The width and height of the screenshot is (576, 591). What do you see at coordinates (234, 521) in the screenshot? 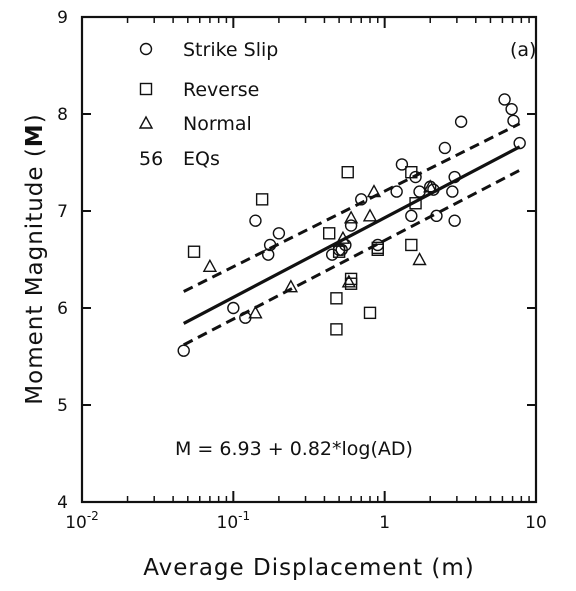
I see `x-tick-label: 10⁻¹` at bounding box center [234, 521].